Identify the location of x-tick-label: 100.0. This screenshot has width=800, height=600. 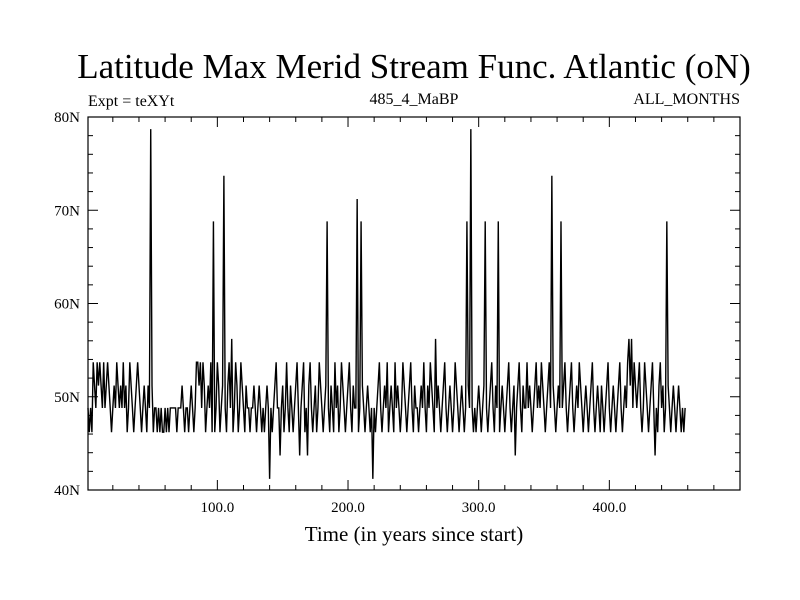
(217, 508).